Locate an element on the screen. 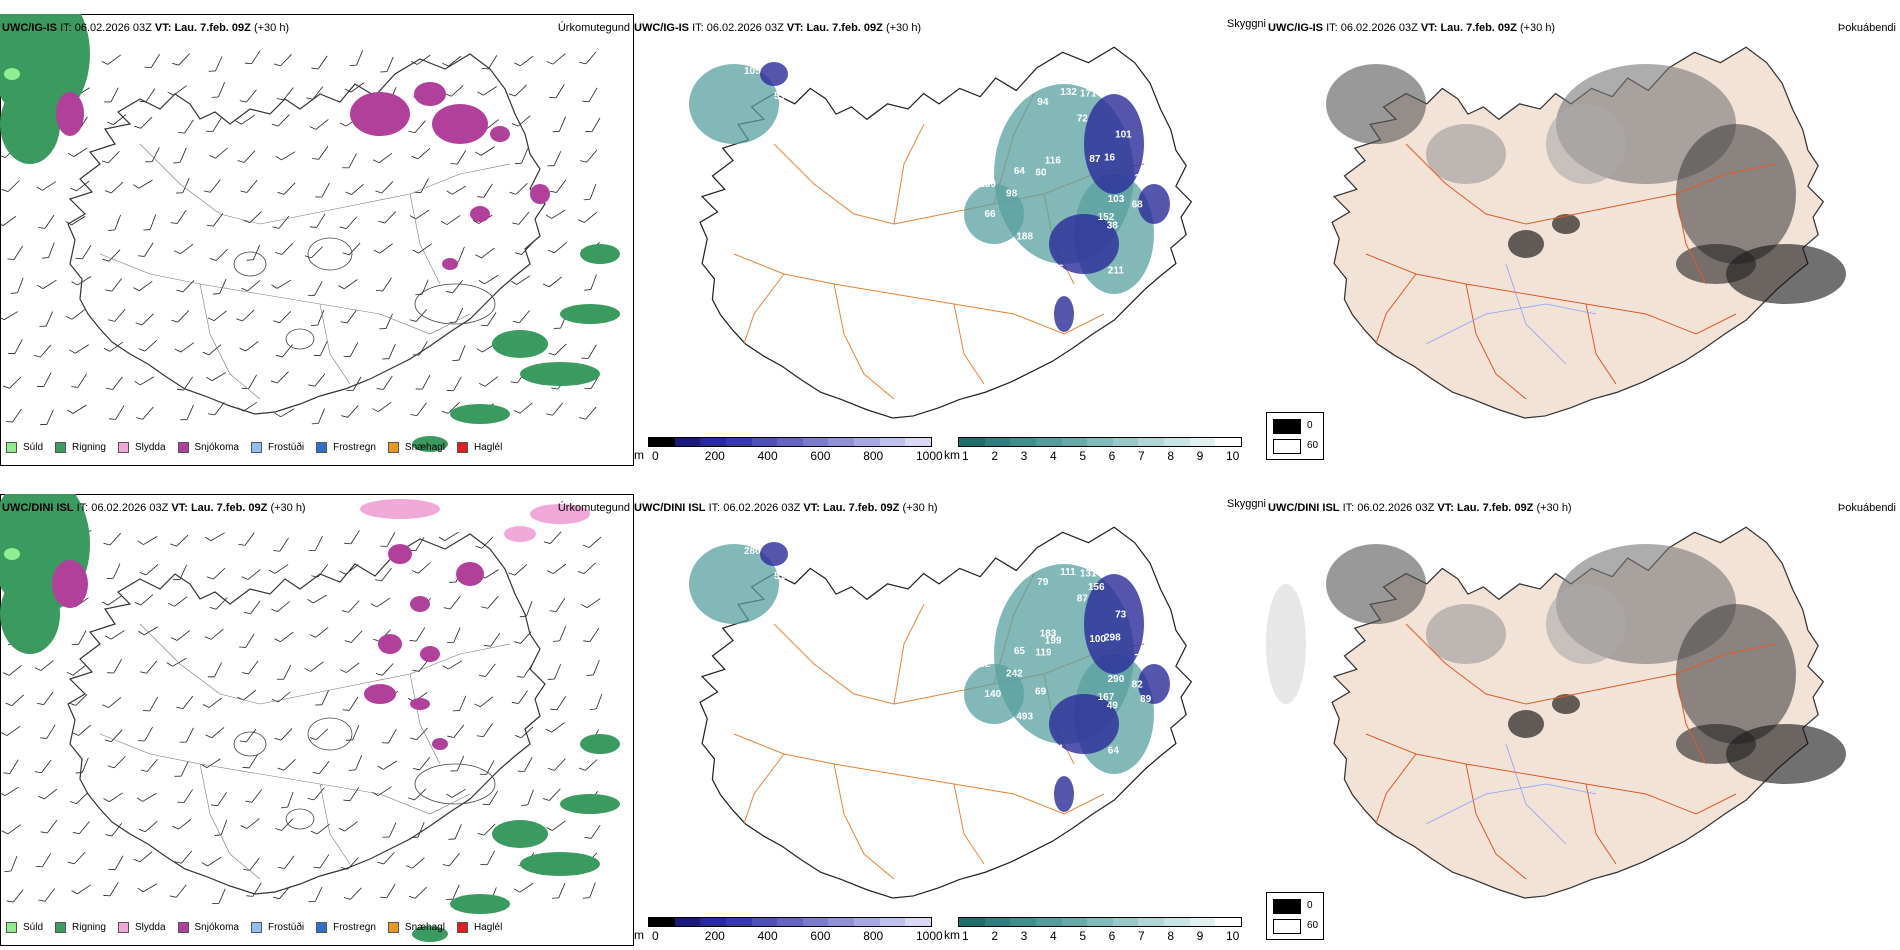 This screenshot has height=950, width=1900. visibility-unit: km is located at coordinates (952, 455).